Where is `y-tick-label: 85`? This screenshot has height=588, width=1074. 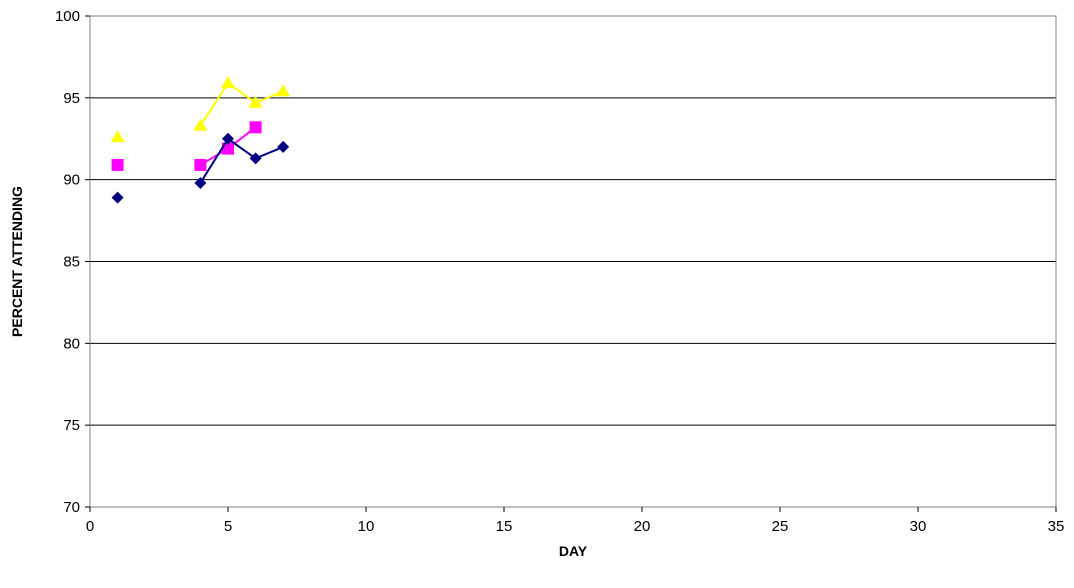
y-tick-label: 85 is located at coordinates (71, 262).